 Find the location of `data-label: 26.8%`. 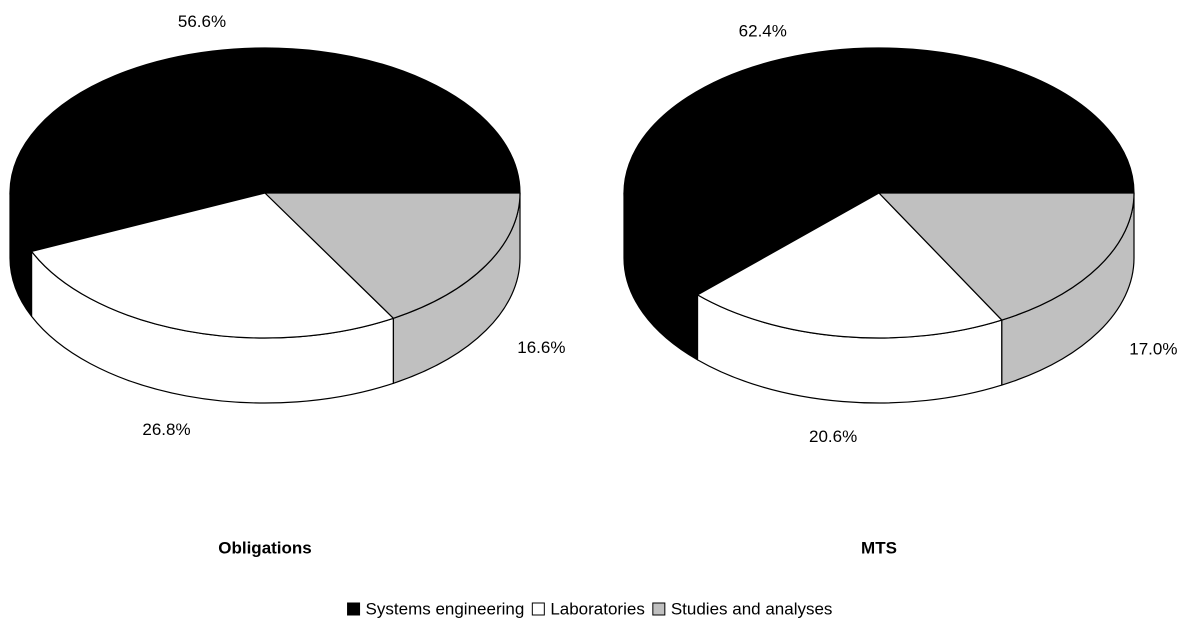

data-label: 26.8% is located at coordinates (166, 429).